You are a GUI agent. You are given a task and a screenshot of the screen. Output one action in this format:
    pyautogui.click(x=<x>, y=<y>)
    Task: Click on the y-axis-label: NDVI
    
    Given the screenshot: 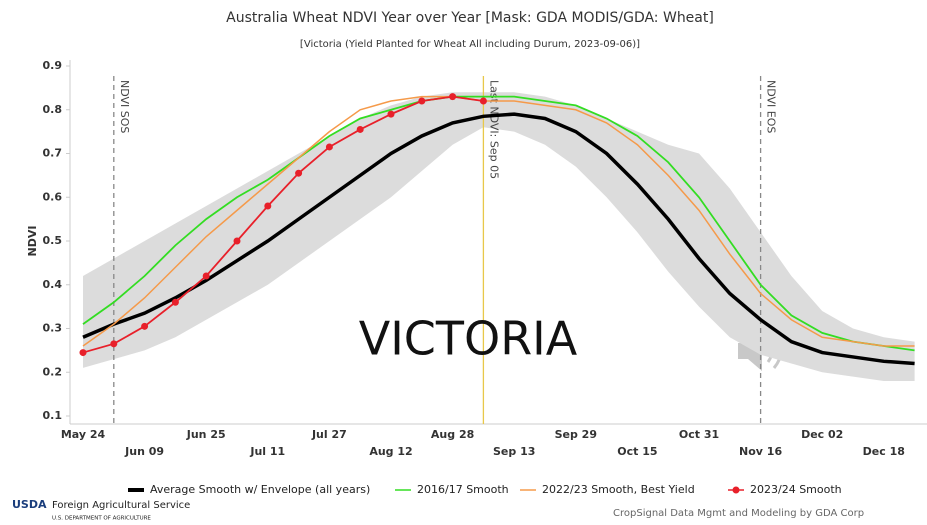 What is the action you would take?
    pyautogui.click(x=32, y=241)
    